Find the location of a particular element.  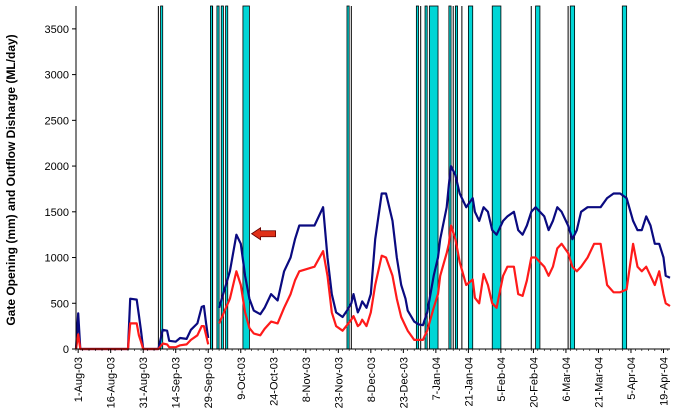

x-tick-label: 8-Dec-03 is located at coordinates (372, 379).